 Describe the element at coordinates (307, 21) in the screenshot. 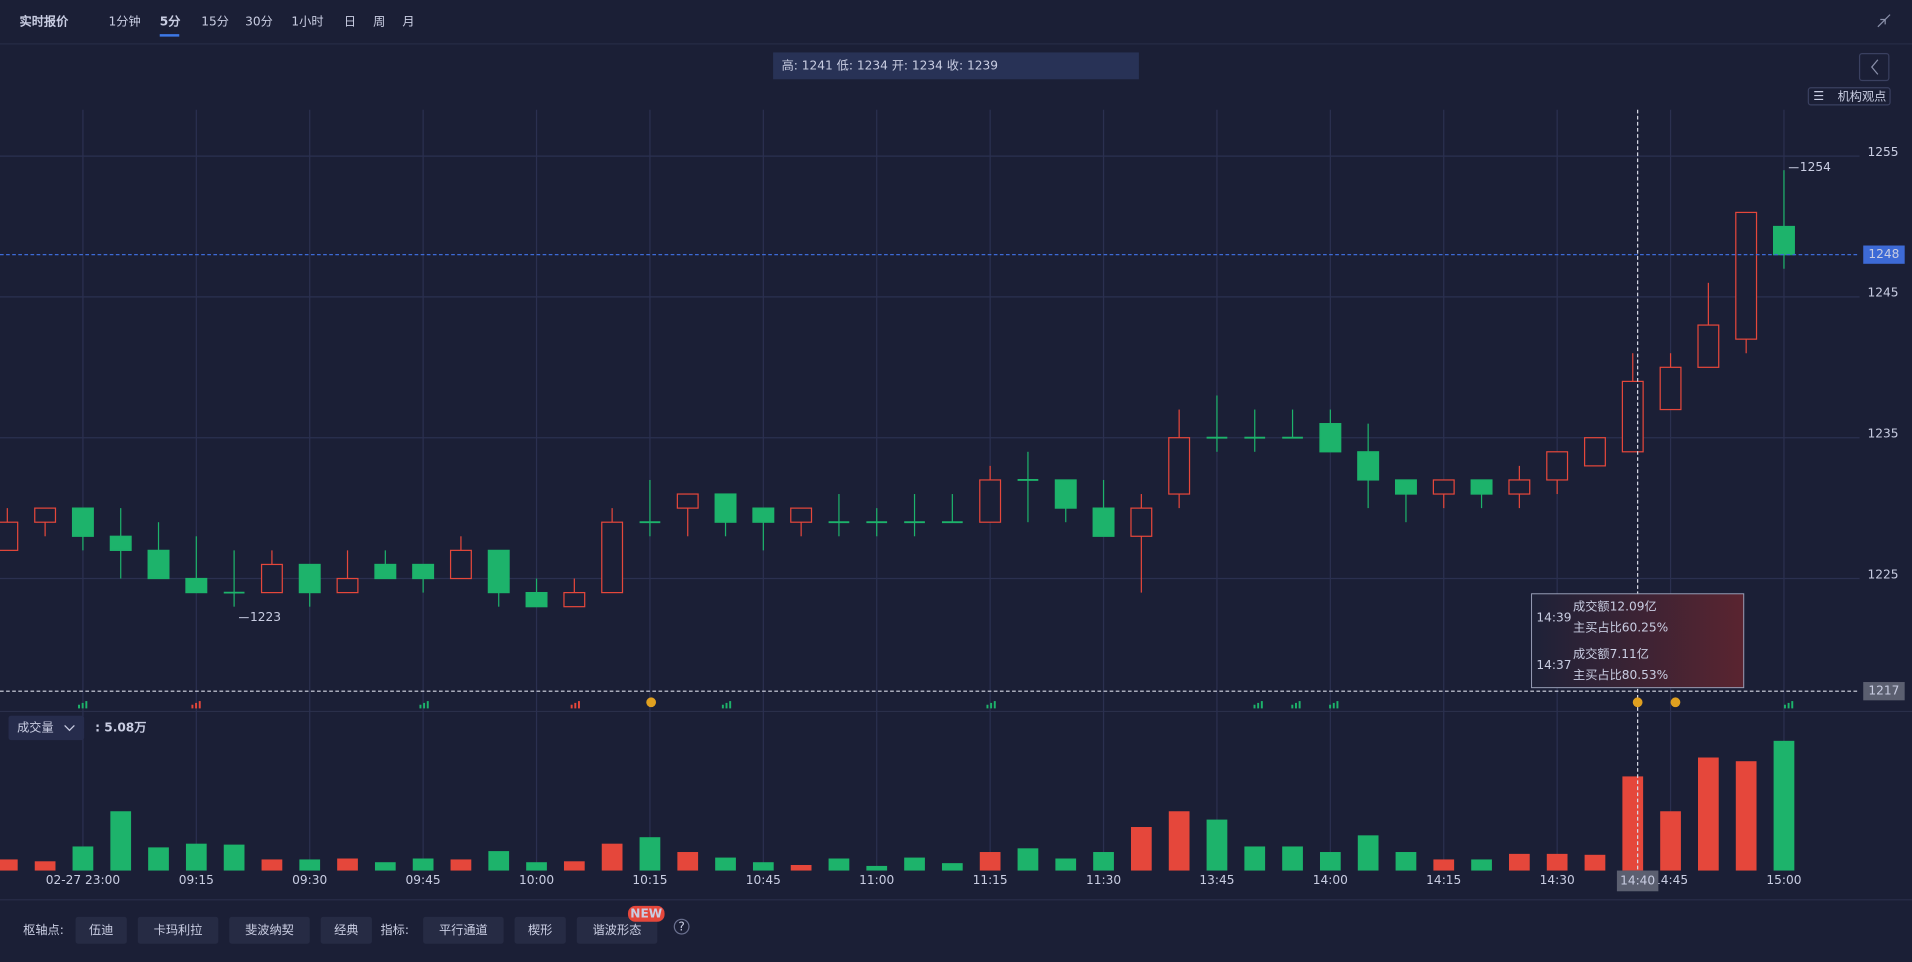

I see `timeframe-tab: 1小时` at that location.